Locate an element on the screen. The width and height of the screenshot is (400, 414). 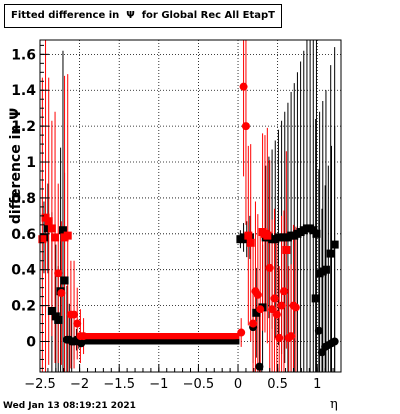
x-tick-label: 0 is located at coordinates (238, 384).